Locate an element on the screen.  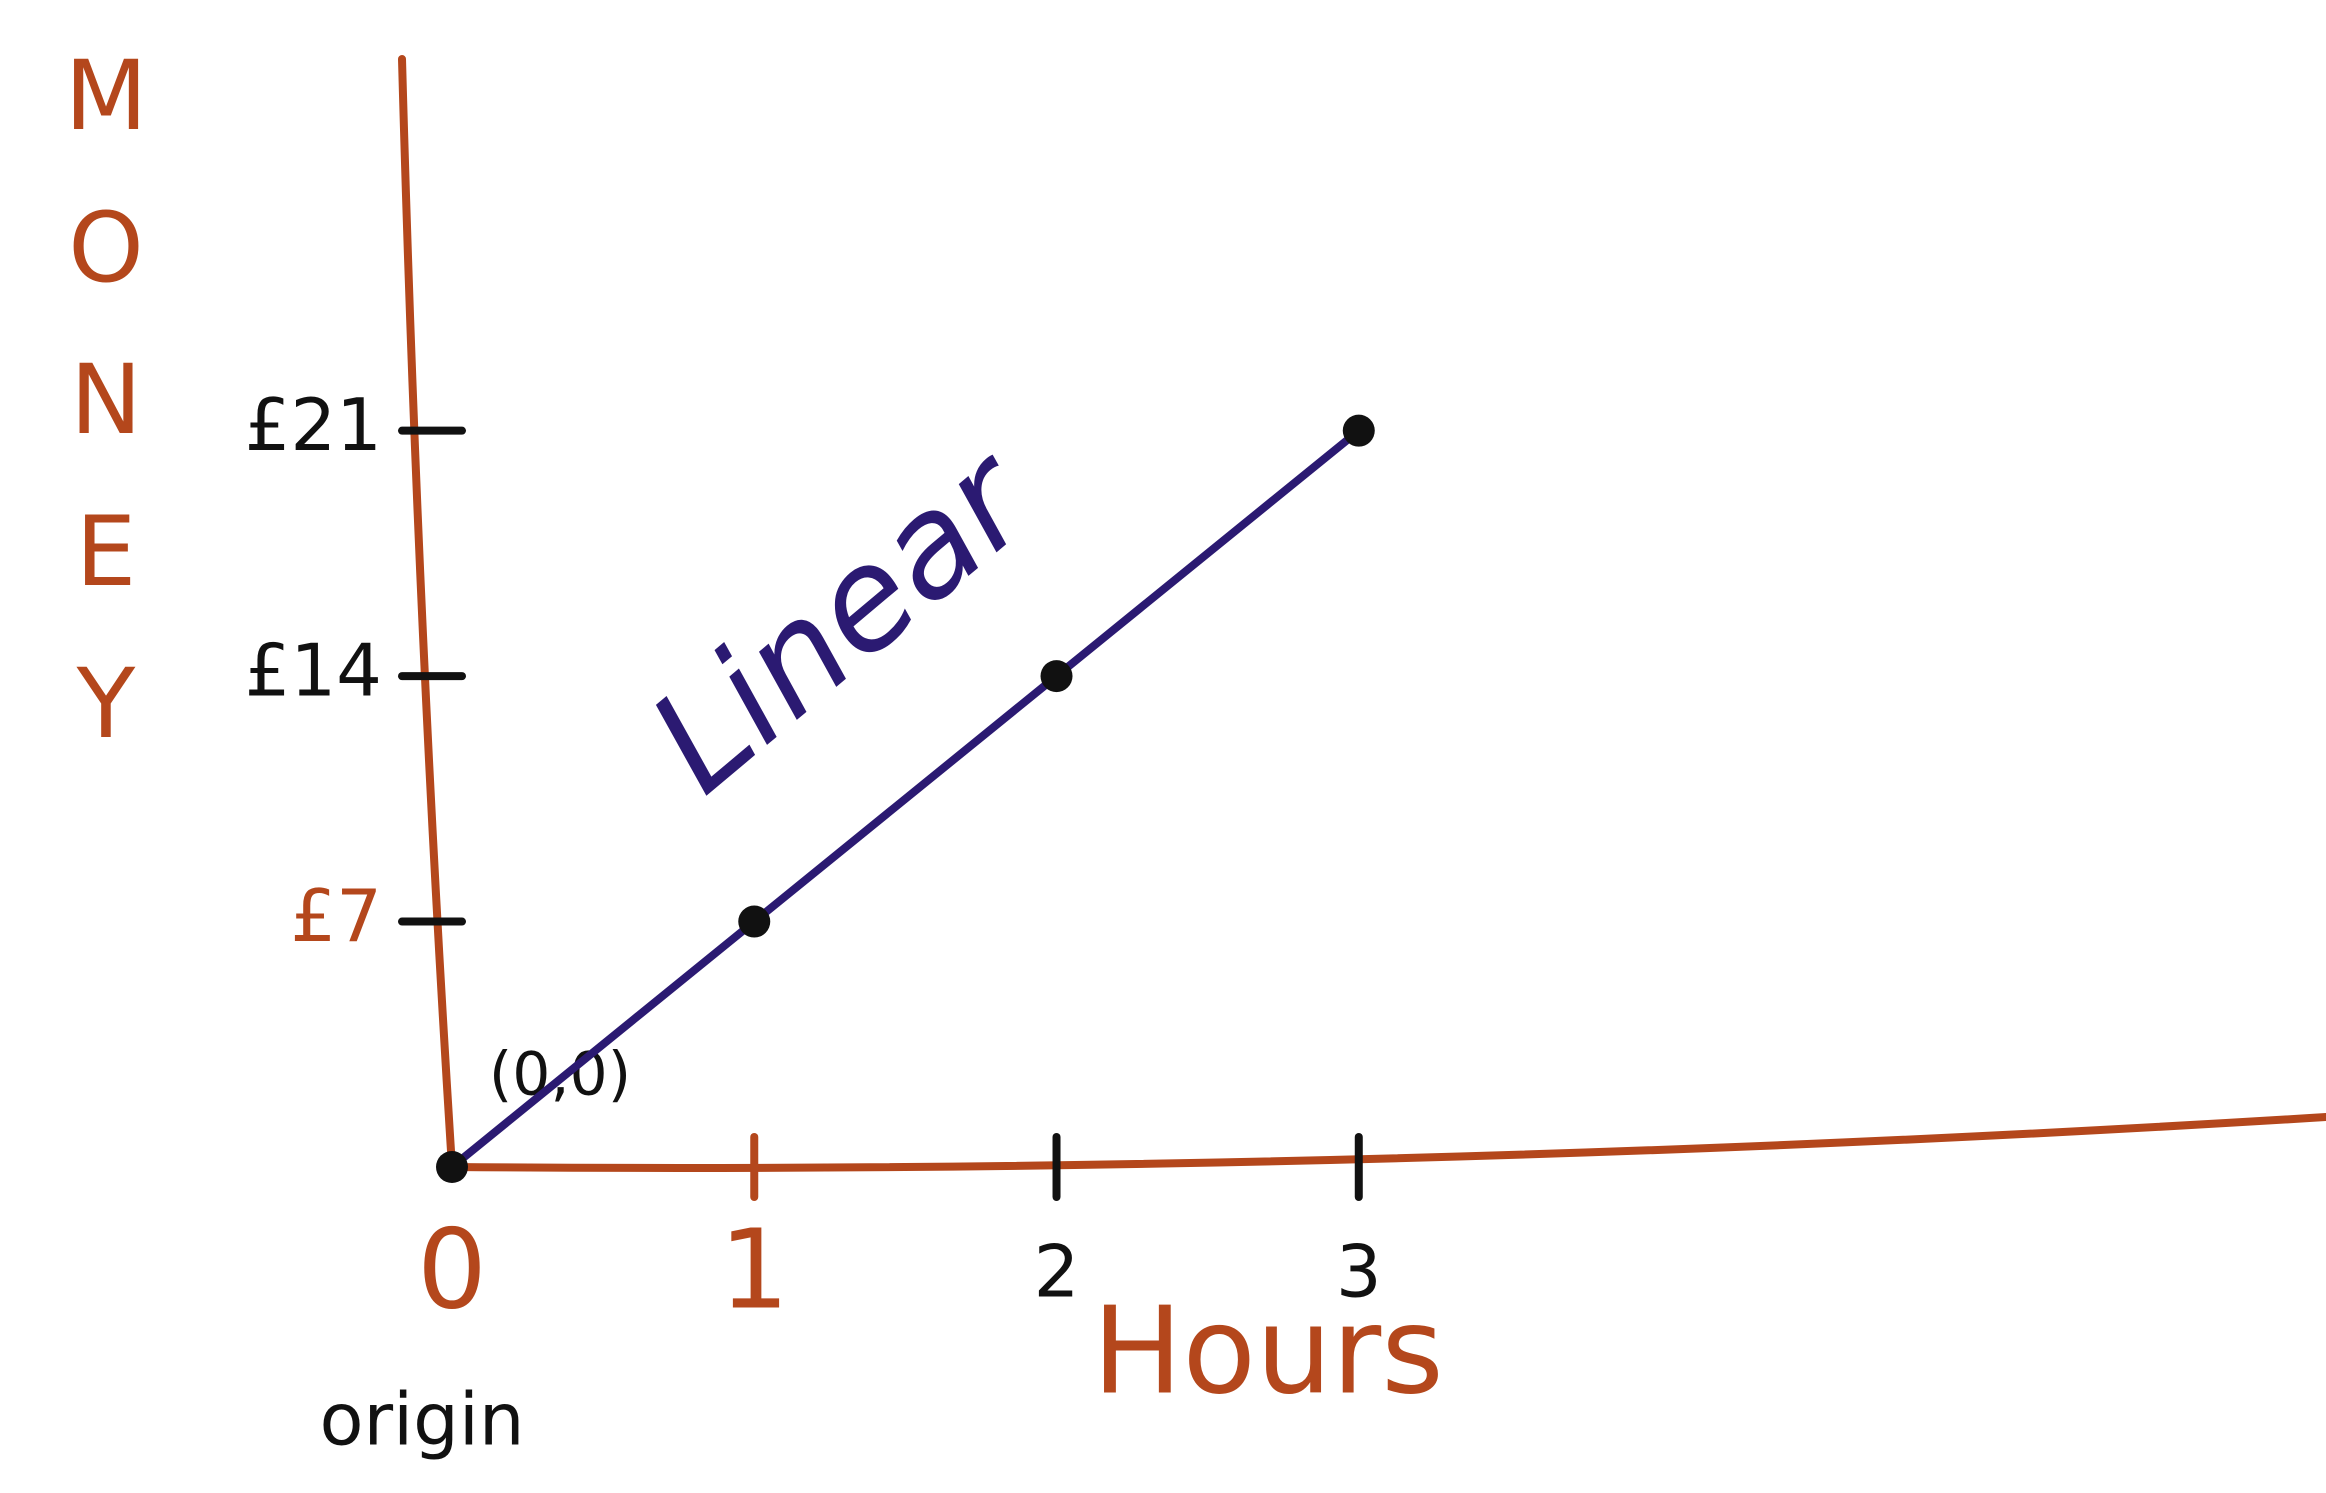
series-label: Linear is located at coordinates (843, 619).